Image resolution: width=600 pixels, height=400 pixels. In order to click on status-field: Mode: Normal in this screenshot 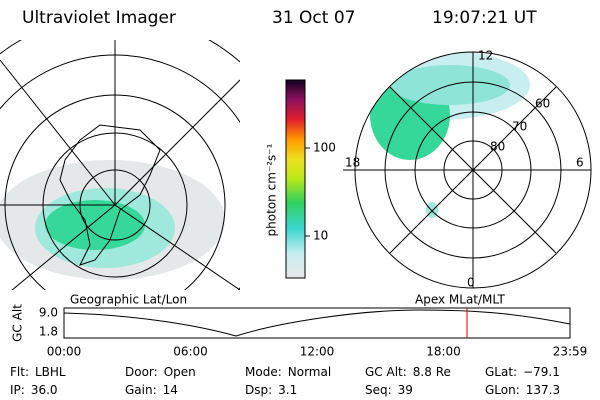, I will do `click(288, 372)`.